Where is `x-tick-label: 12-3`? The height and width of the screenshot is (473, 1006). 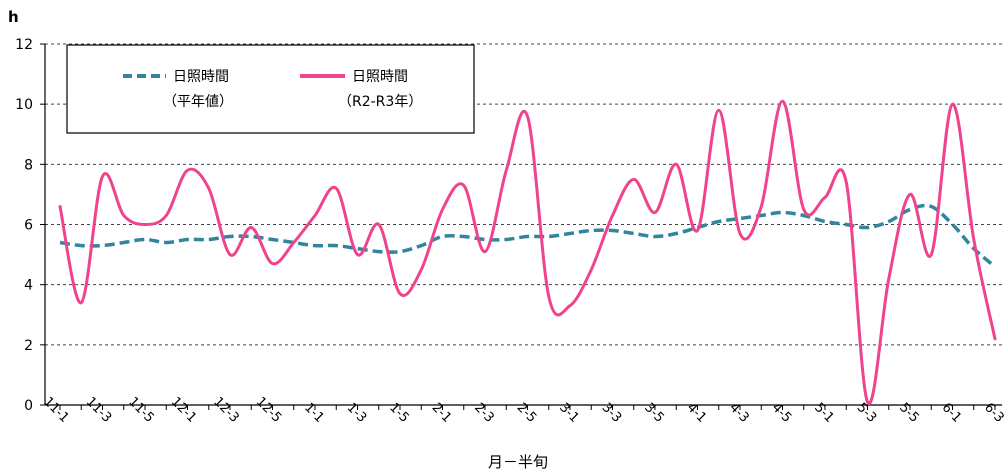 x-tick-label: 12-3 is located at coordinates (225, 409).